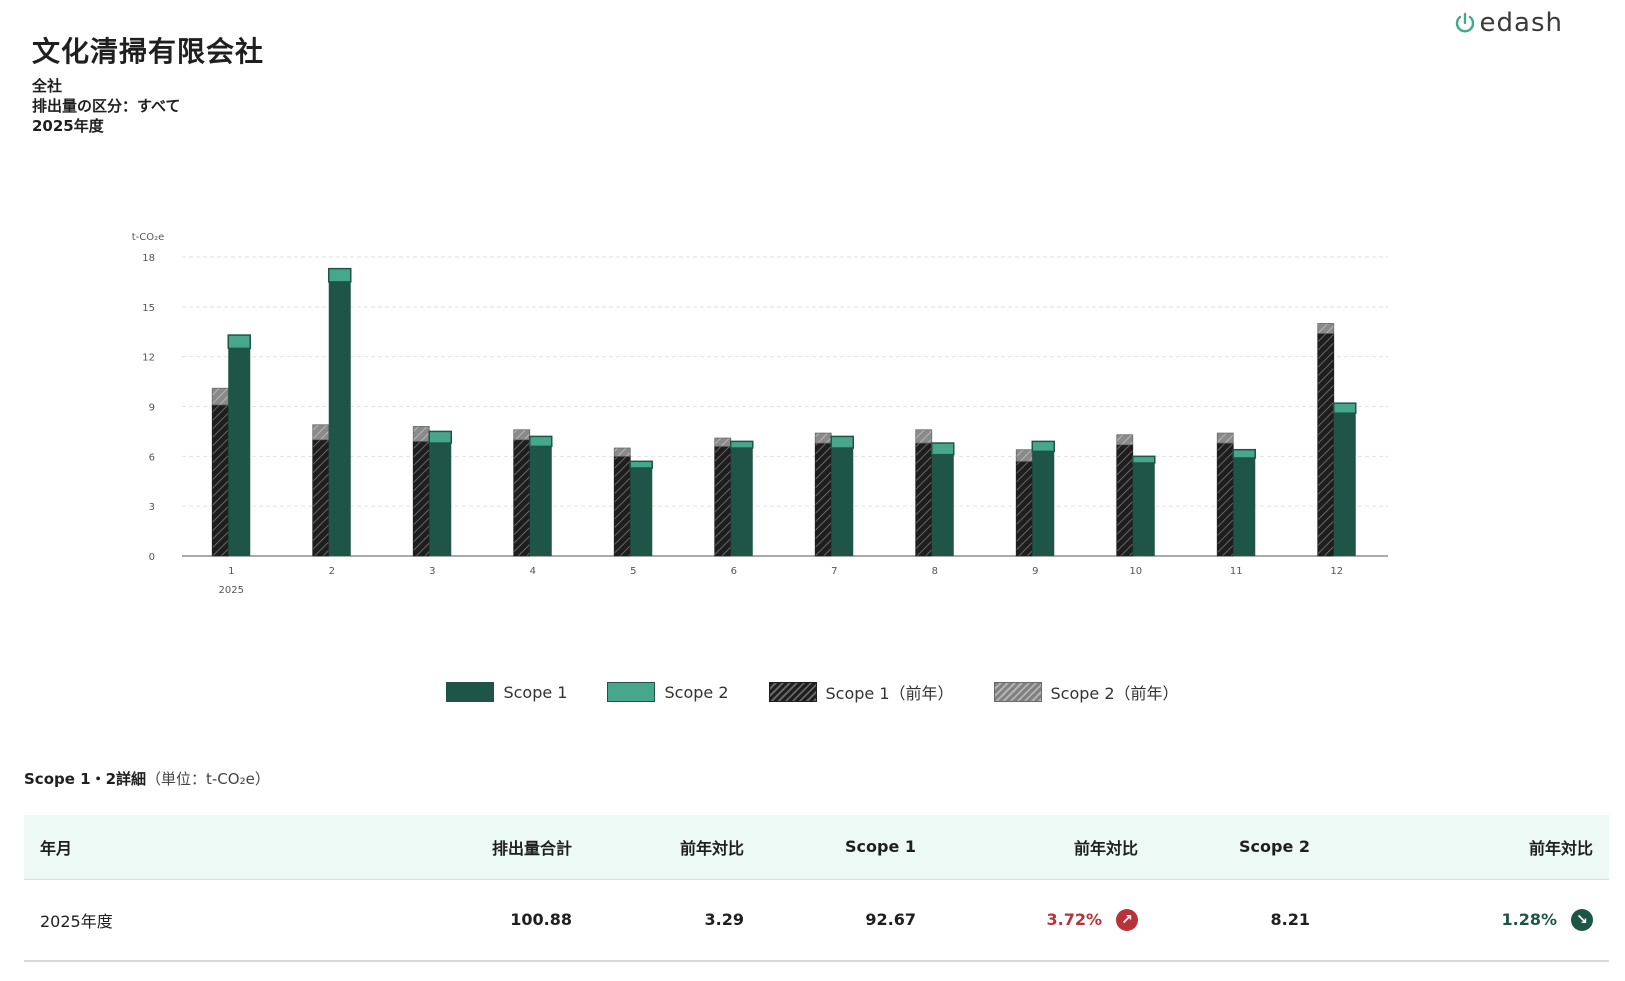 This screenshot has width=1625, height=981. I want to click on legend-item-scope1-prev: Scope 1（前年）, so click(861, 692).